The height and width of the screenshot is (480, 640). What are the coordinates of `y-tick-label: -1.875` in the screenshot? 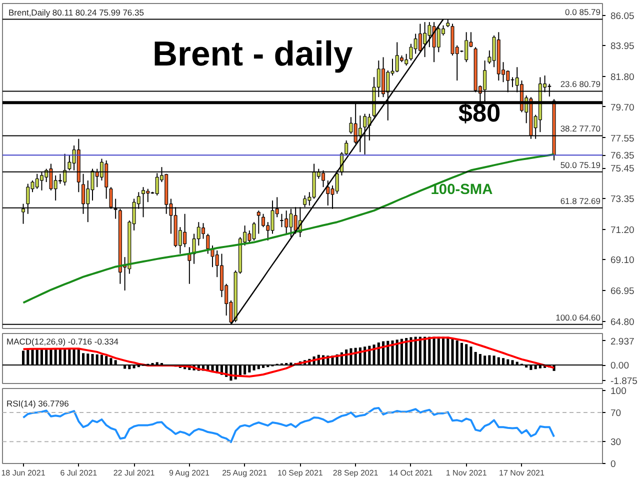 It's located at (624, 381).